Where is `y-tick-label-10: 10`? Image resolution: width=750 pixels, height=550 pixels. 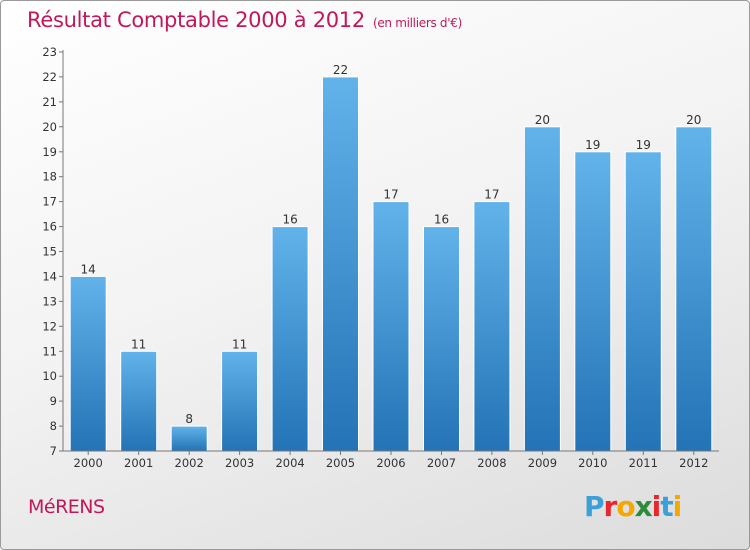
y-tick-label-10: 10 is located at coordinates (49, 376).